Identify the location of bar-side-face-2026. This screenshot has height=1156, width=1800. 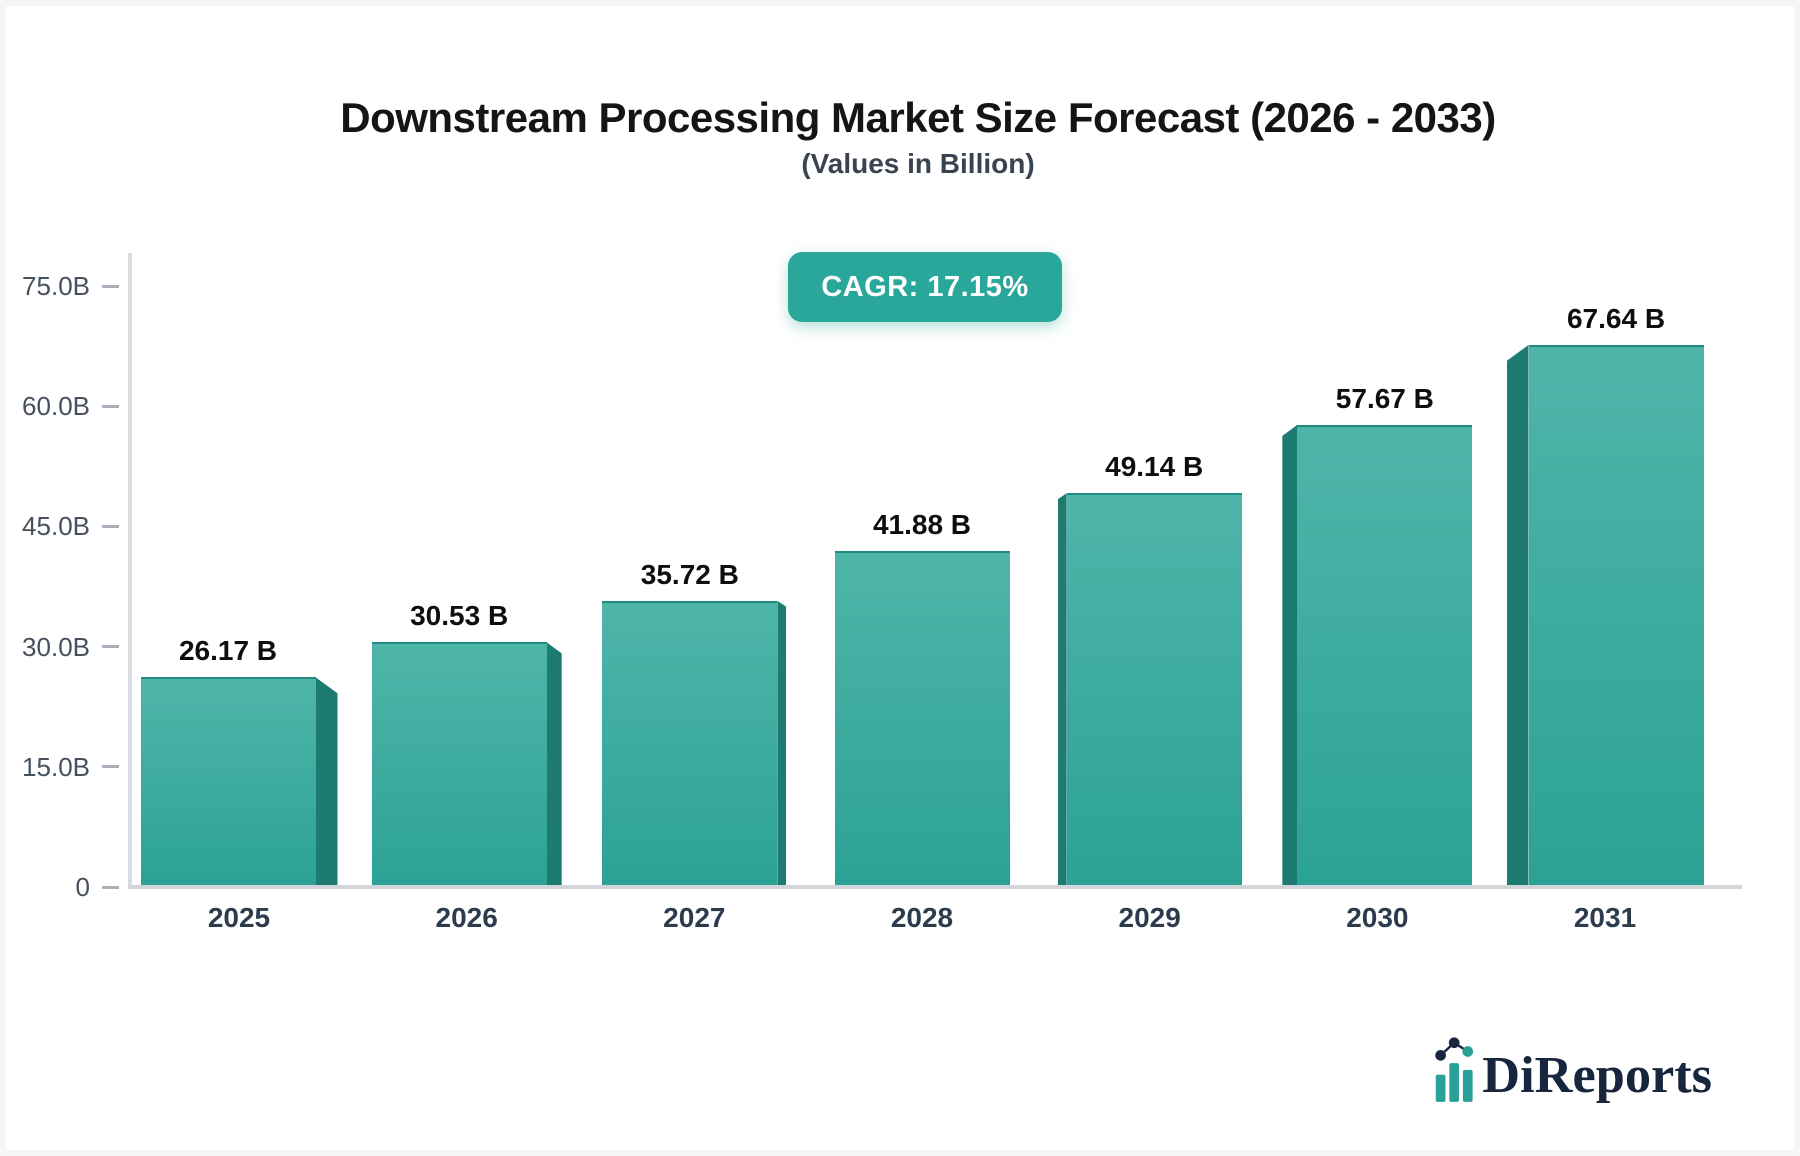
(554, 764).